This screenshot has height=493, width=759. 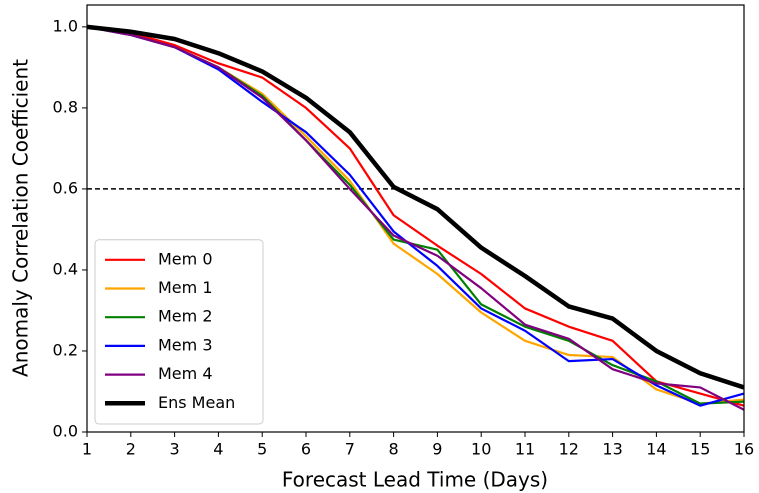 I want to click on y-tick-label: 0.4, so click(x=65, y=268).